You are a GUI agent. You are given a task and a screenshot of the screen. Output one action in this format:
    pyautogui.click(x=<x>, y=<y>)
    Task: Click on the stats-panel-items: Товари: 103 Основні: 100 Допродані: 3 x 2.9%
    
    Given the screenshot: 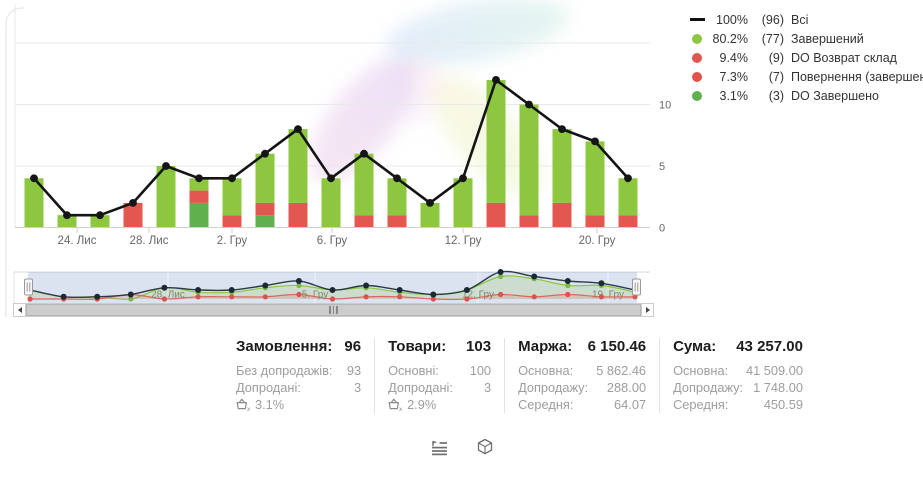 What is the action you would take?
    pyautogui.click(x=439, y=376)
    